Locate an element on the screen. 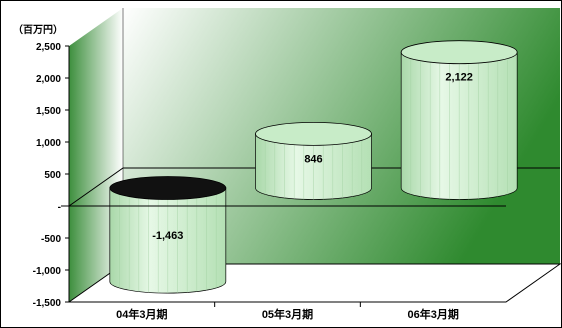 The image size is (562, 328). bar-value-label: 846 is located at coordinates (313, 159).